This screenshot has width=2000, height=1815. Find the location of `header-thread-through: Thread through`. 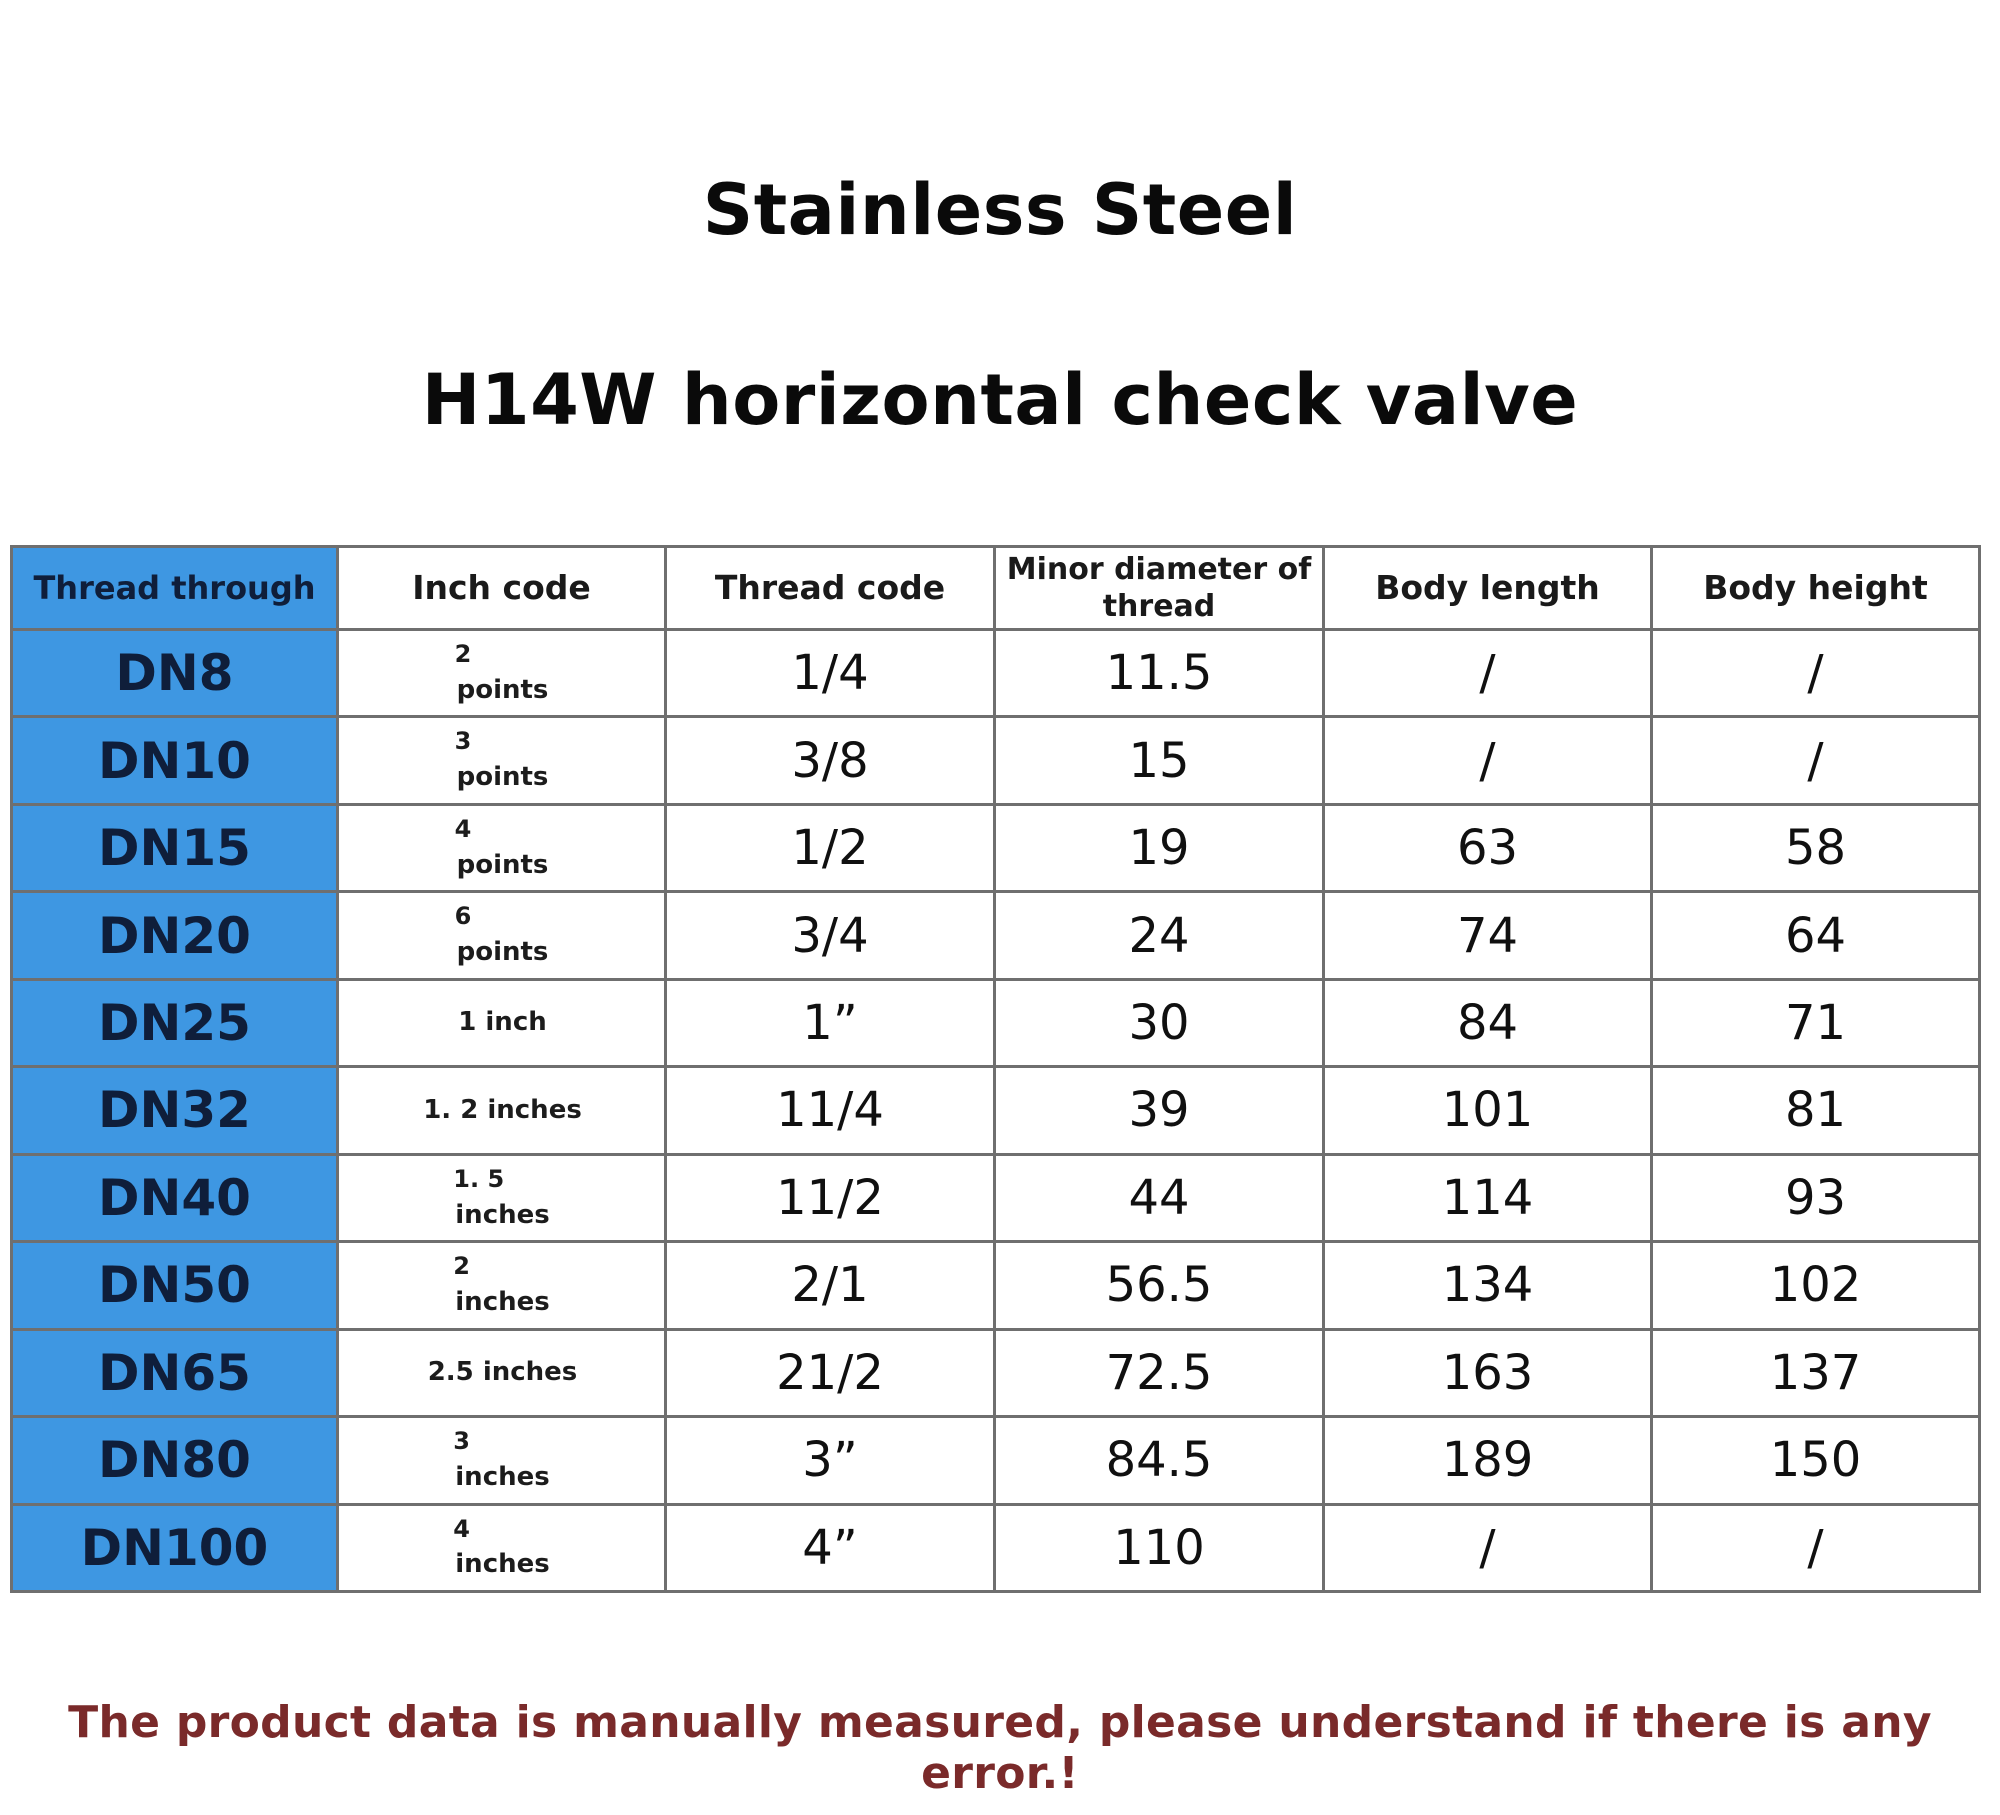

header-thread-through: Thread through is located at coordinates (174, 588).